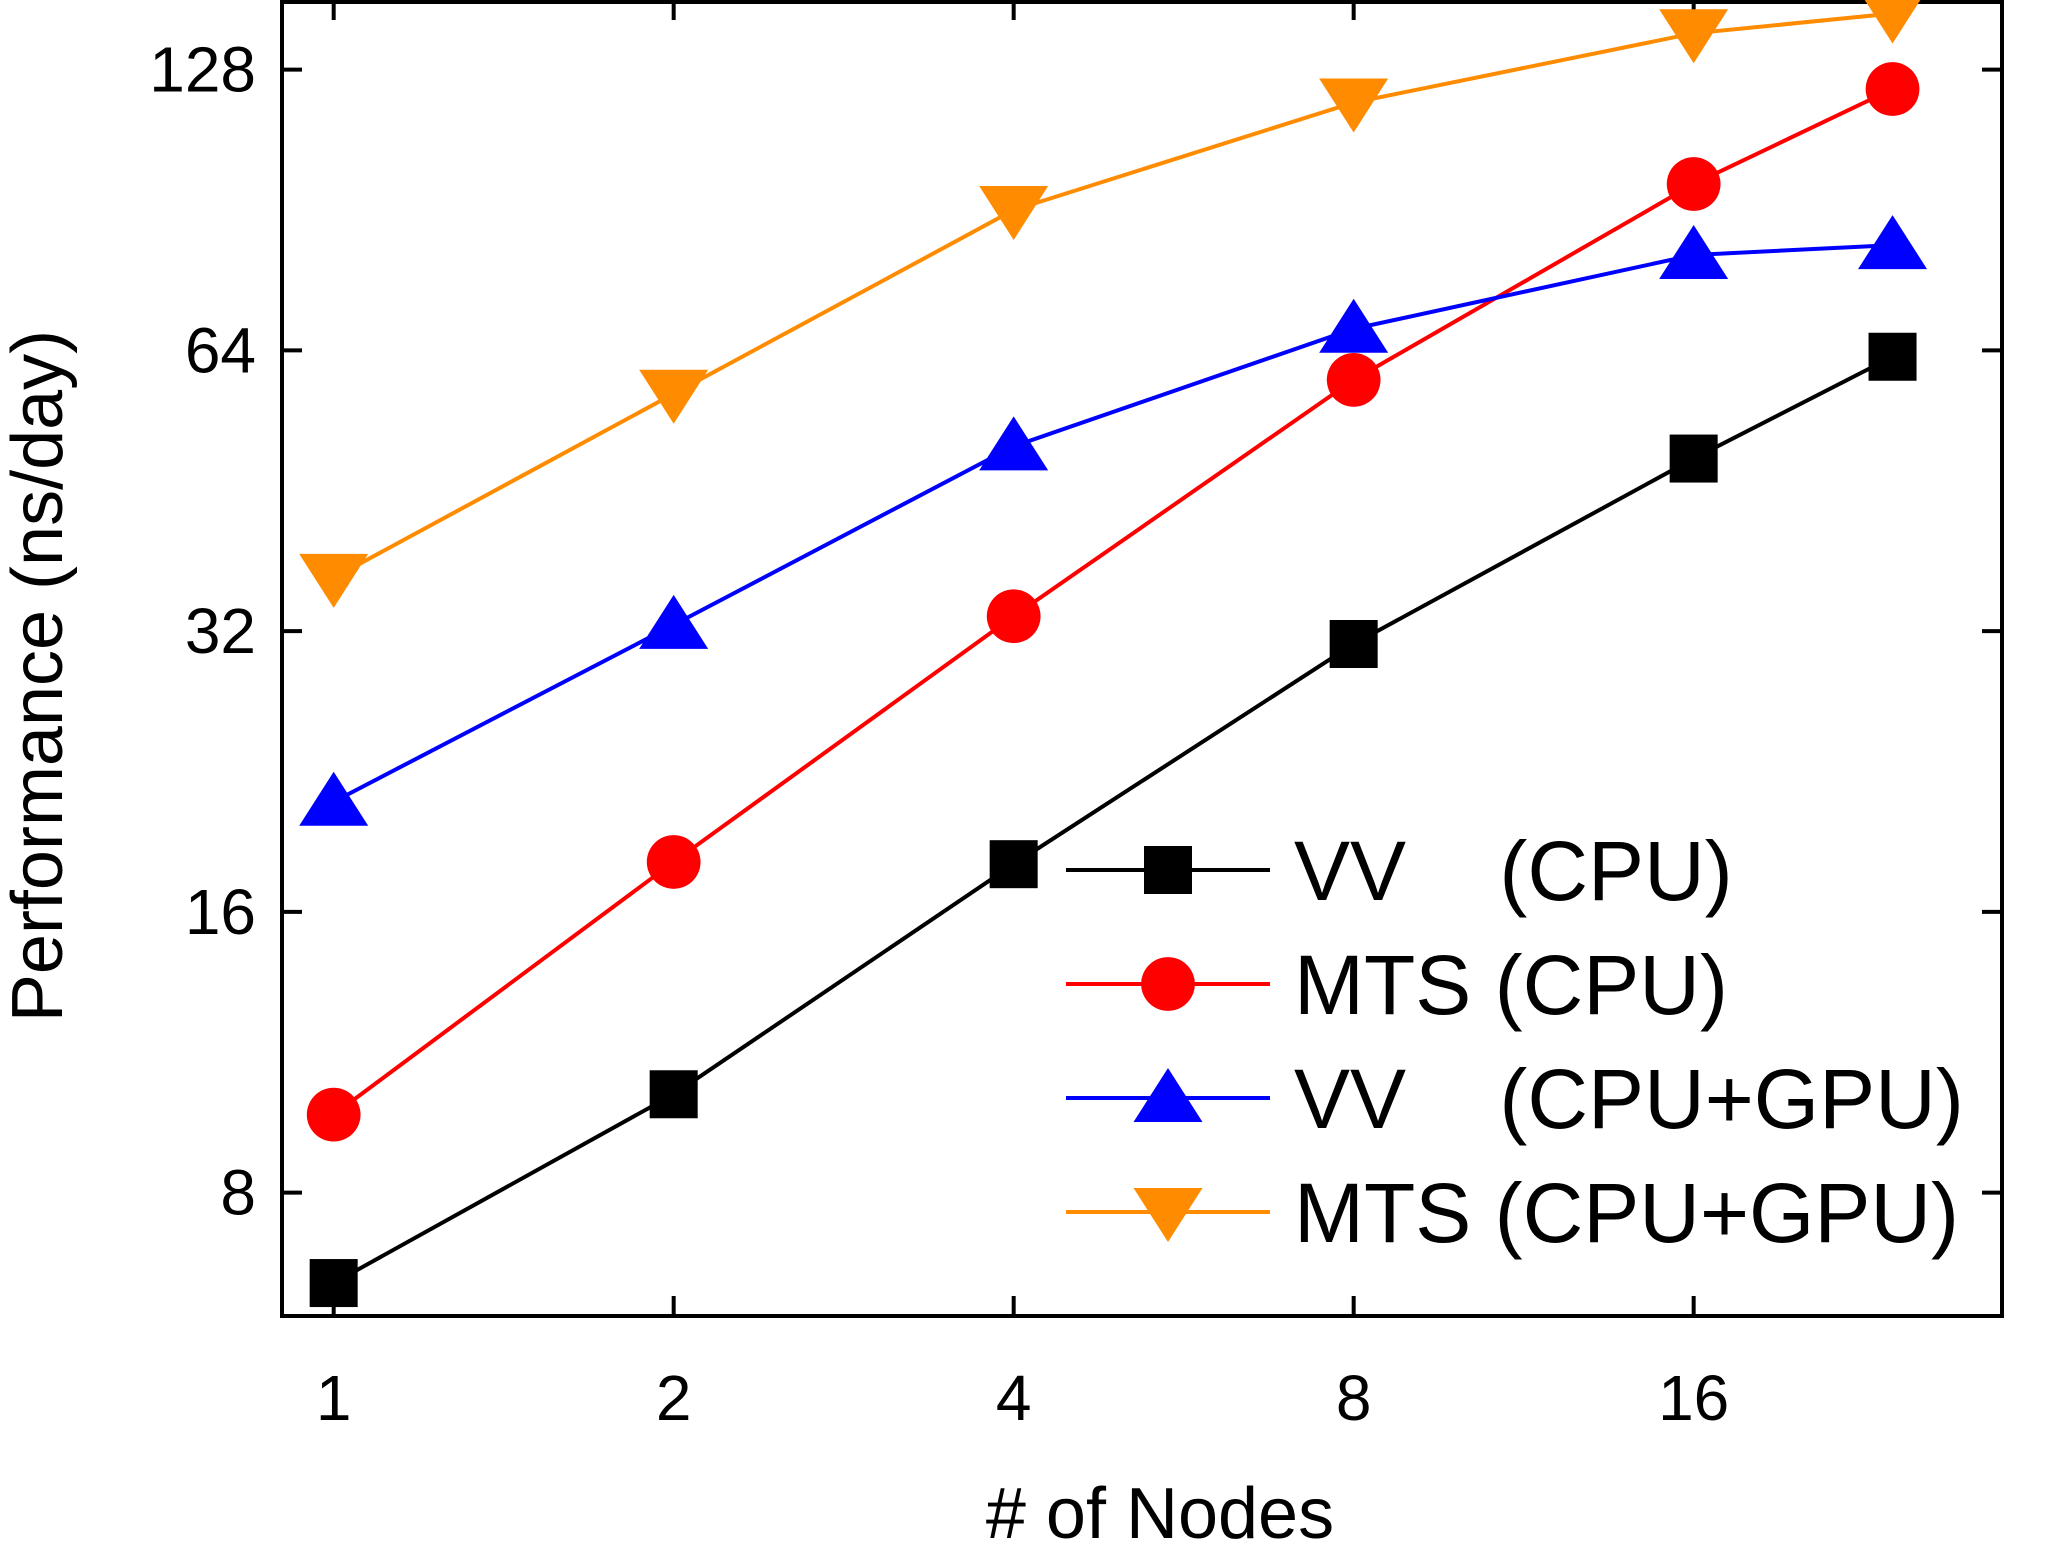 This screenshot has width=2048, height=1546. Describe the element at coordinates (1513, 871) in the screenshot. I see `legend-label: VV (CPU)` at that location.